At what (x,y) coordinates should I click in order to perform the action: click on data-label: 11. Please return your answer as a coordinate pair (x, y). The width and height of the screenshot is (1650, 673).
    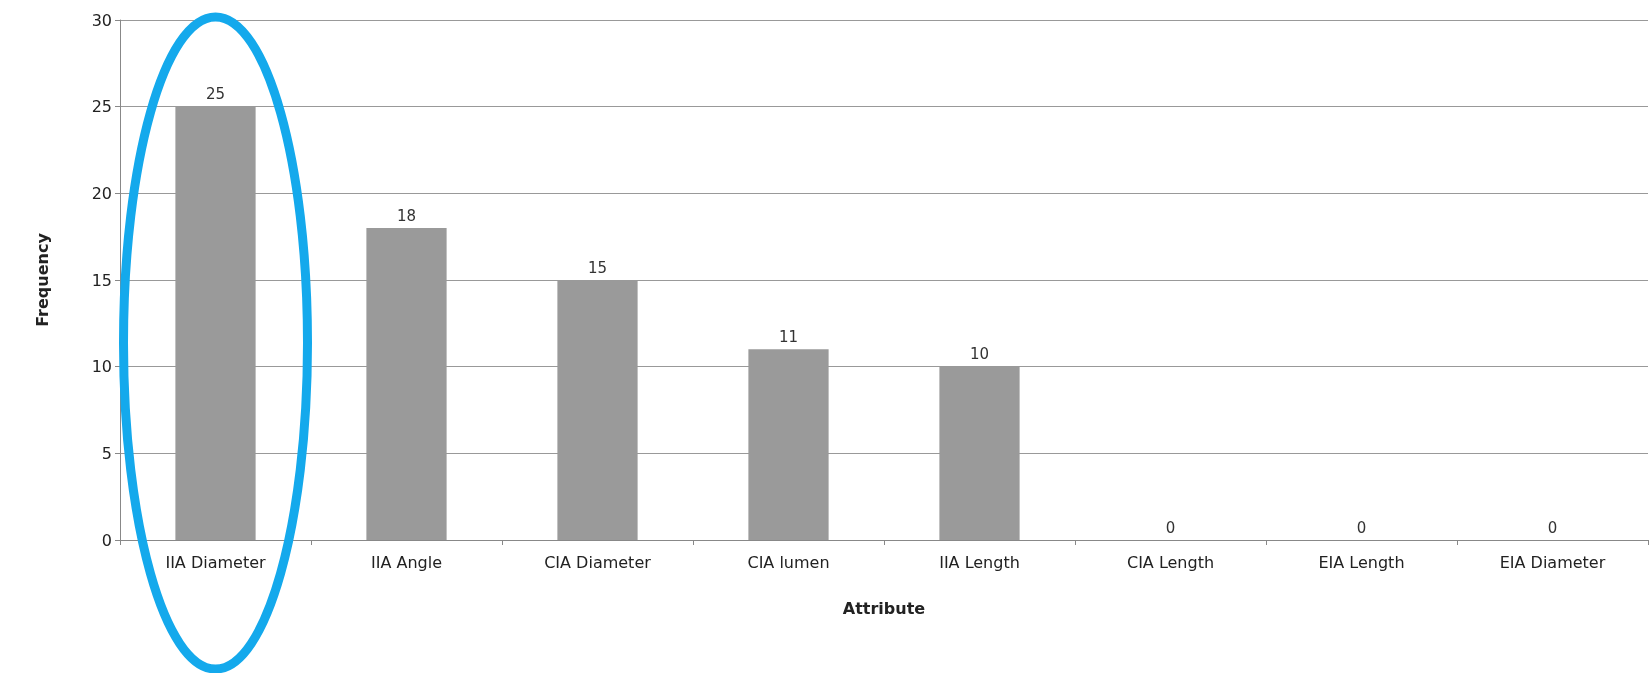
    Looking at the image, I should click on (788, 336).